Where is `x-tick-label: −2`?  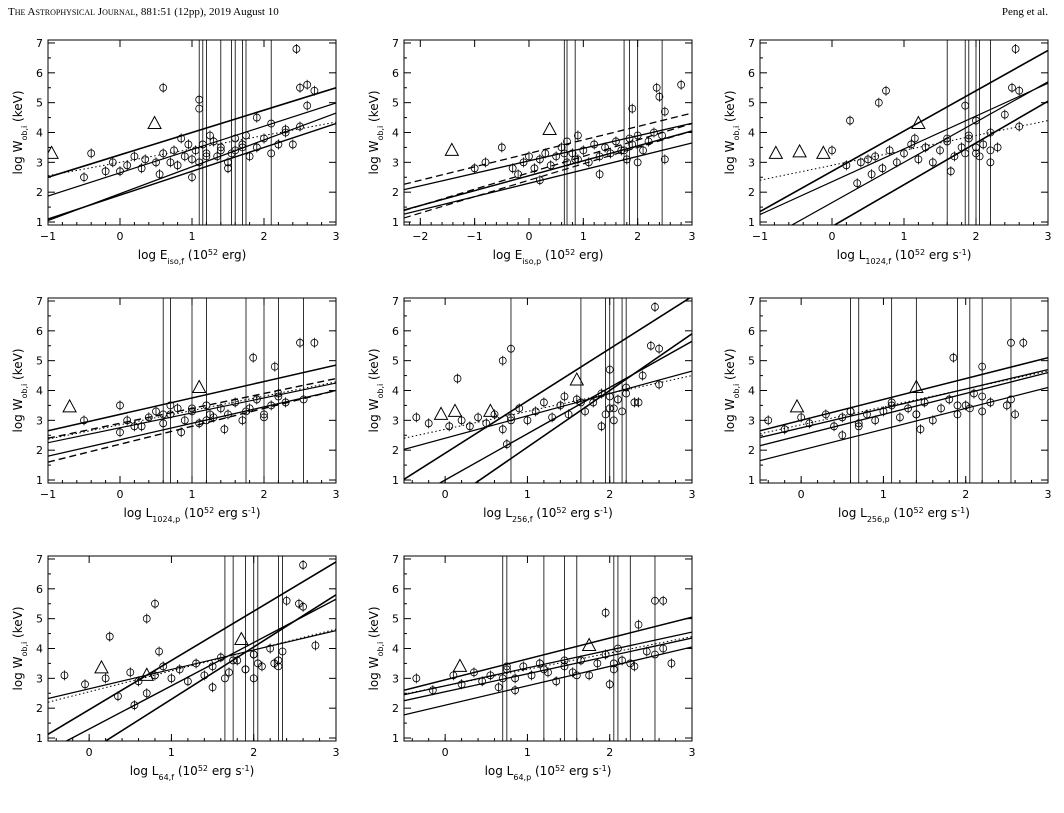 x-tick-label: −2 is located at coordinates (420, 236).